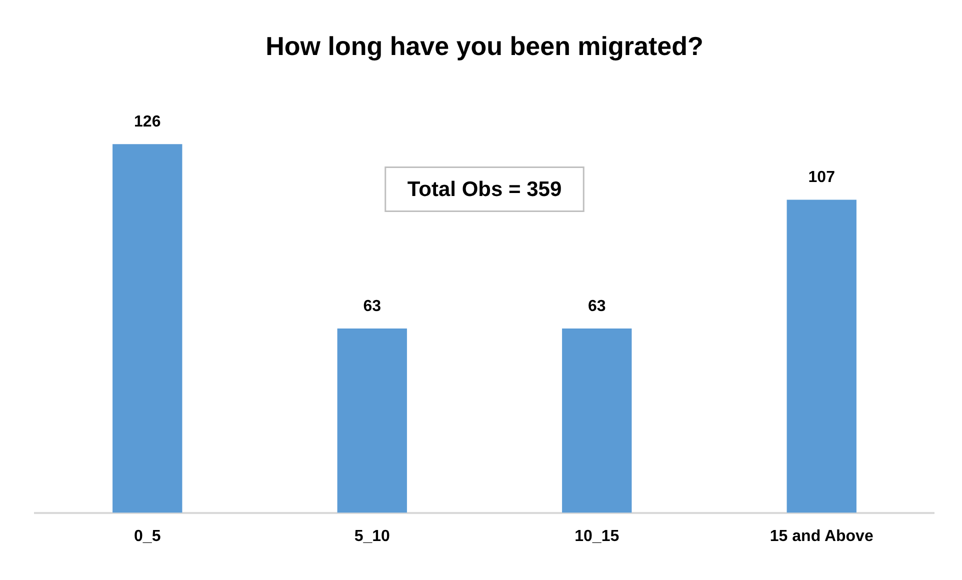 The width and height of the screenshot is (962, 580). What do you see at coordinates (822, 536) in the screenshot?
I see `x-tick-label: 15 and Above` at bounding box center [822, 536].